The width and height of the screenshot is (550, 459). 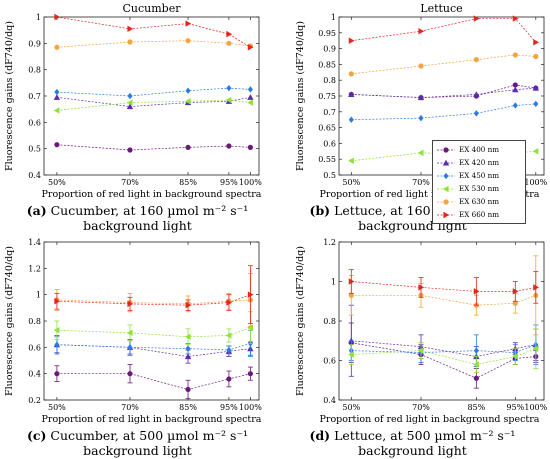 What do you see at coordinates (149, 210) in the screenshot?
I see `caption-a-line1: Cucumber, at 160 µmol m⁻² s⁻¹` at bounding box center [149, 210].